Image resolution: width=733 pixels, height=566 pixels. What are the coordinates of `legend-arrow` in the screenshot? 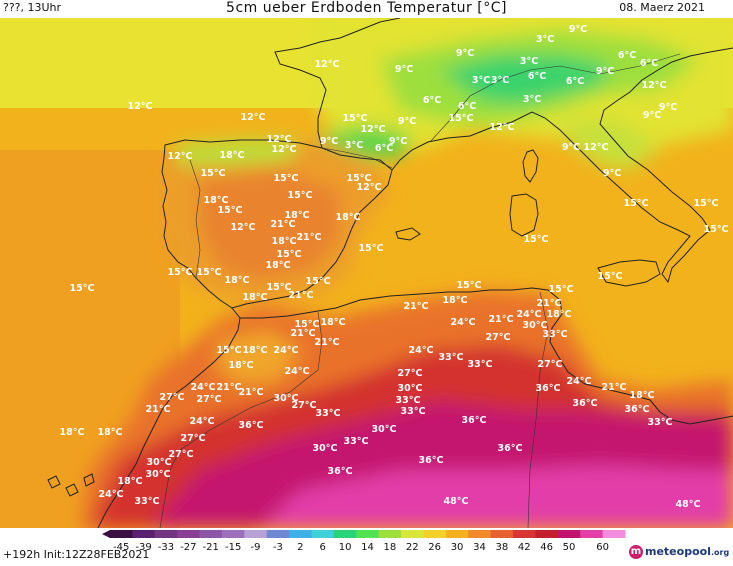 It's located at (106, 534).